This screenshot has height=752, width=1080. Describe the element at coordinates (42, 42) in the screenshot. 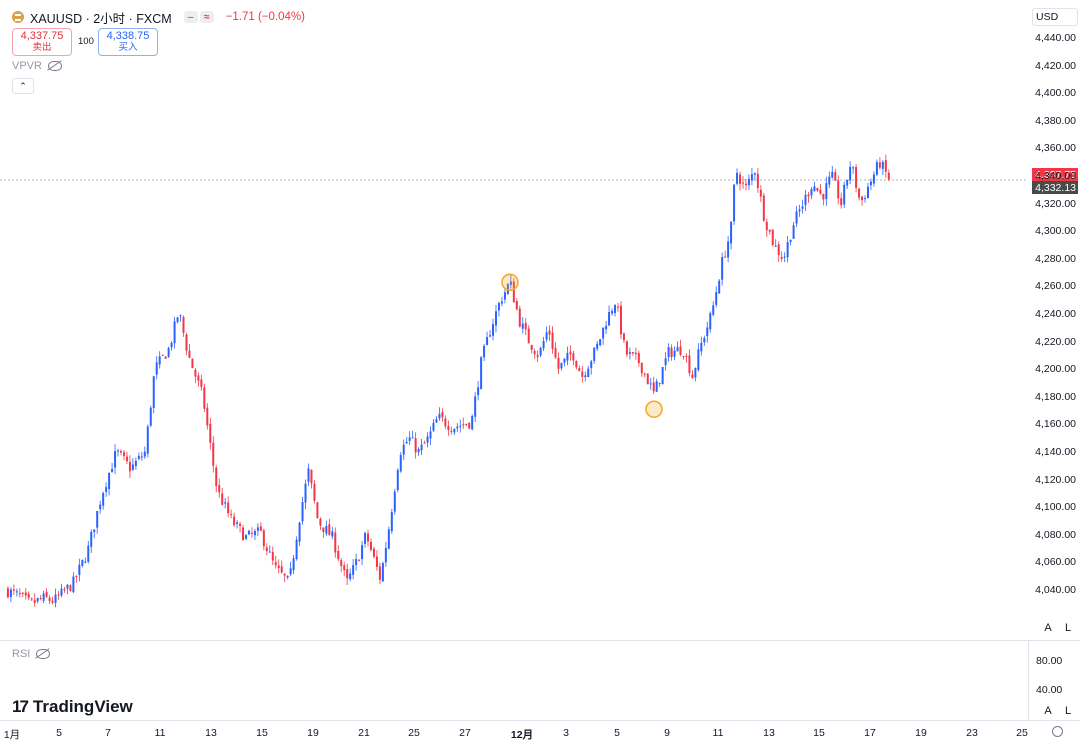

I see `sell-button: 4,337.75 卖出` at that location.